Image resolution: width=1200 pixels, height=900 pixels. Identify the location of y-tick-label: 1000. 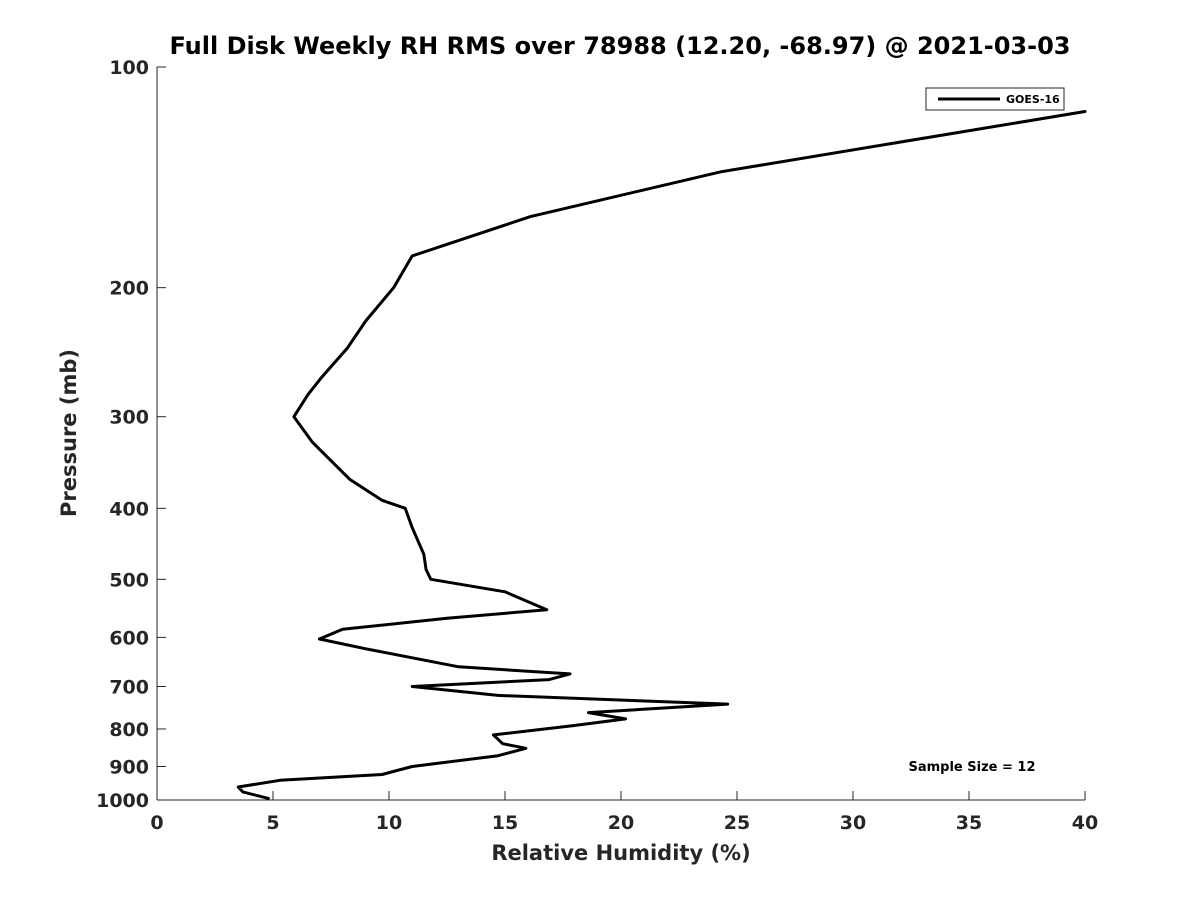
(122, 801).